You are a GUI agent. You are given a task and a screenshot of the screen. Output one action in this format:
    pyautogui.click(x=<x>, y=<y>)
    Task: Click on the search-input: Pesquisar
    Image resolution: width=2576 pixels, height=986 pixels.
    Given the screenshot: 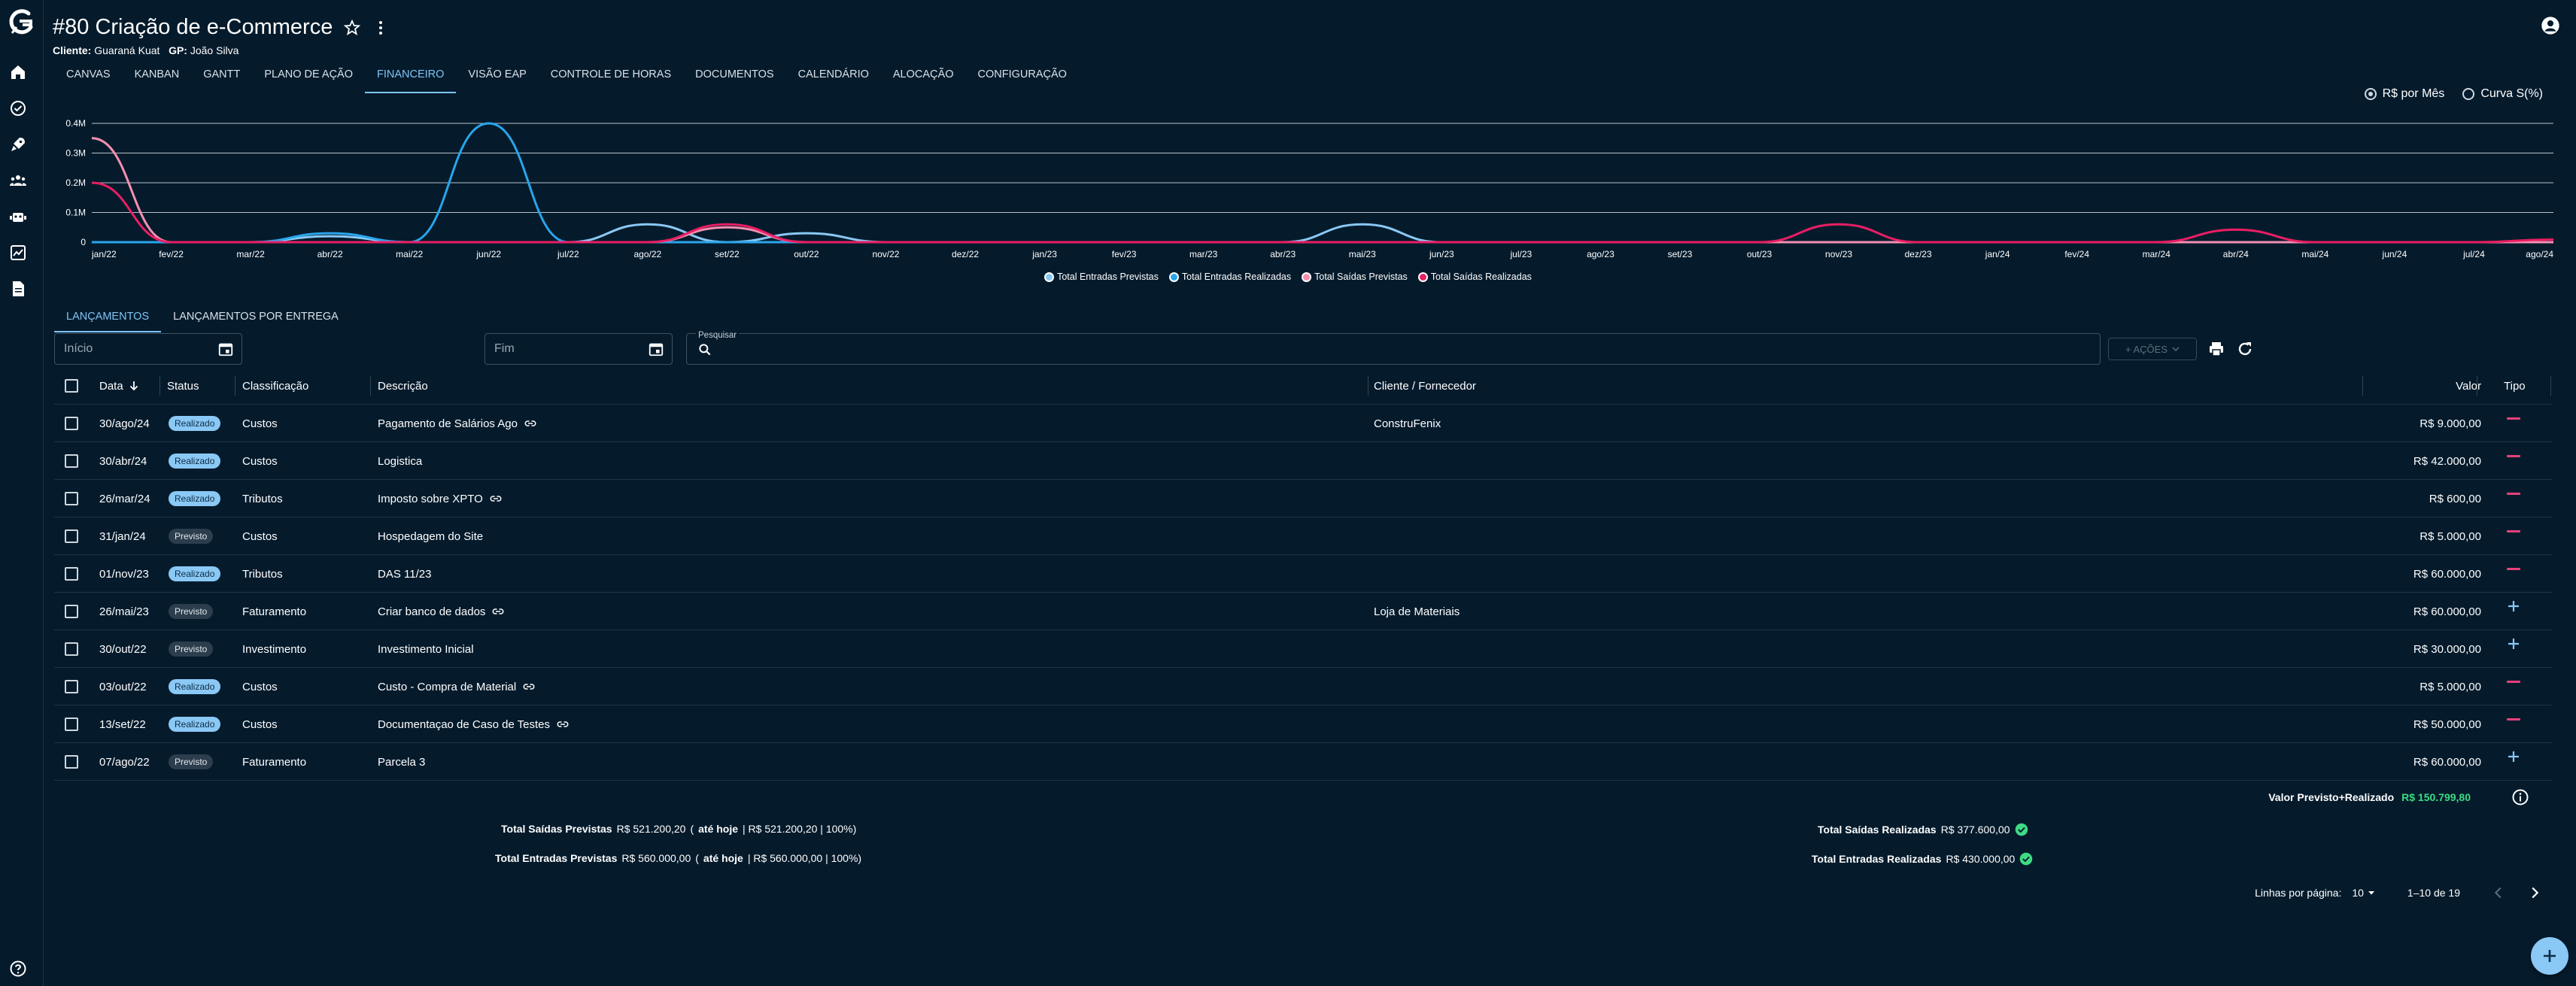 What is the action you would take?
    pyautogui.click(x=1393, y=348)
    